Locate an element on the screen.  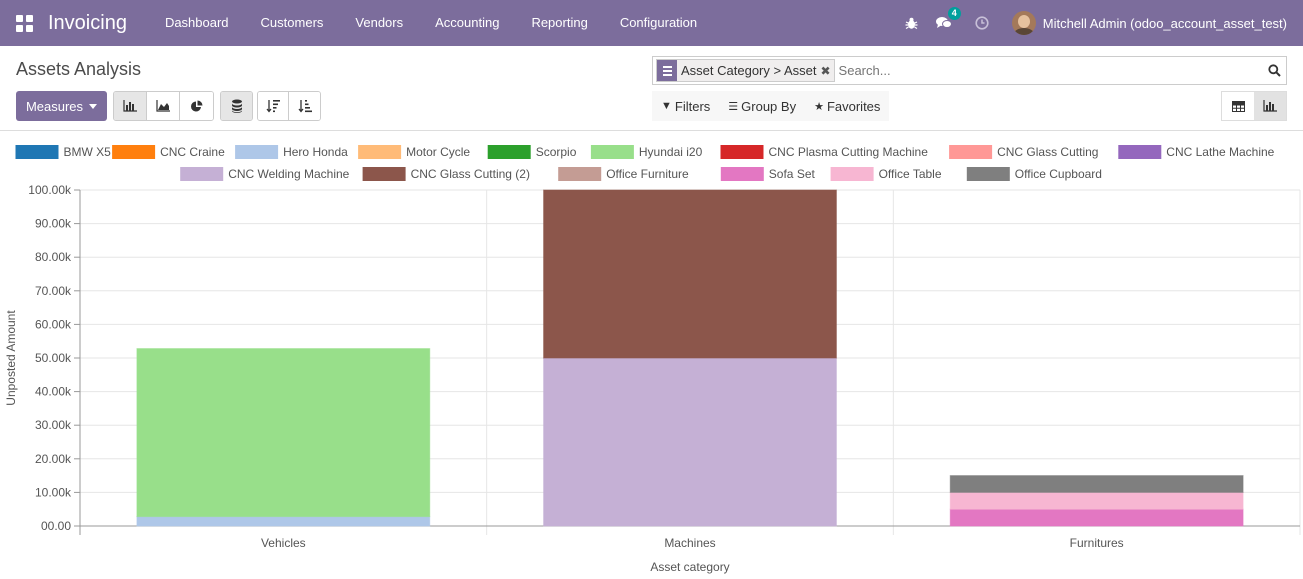
chart-type-group is located at coordinates (163, 106).